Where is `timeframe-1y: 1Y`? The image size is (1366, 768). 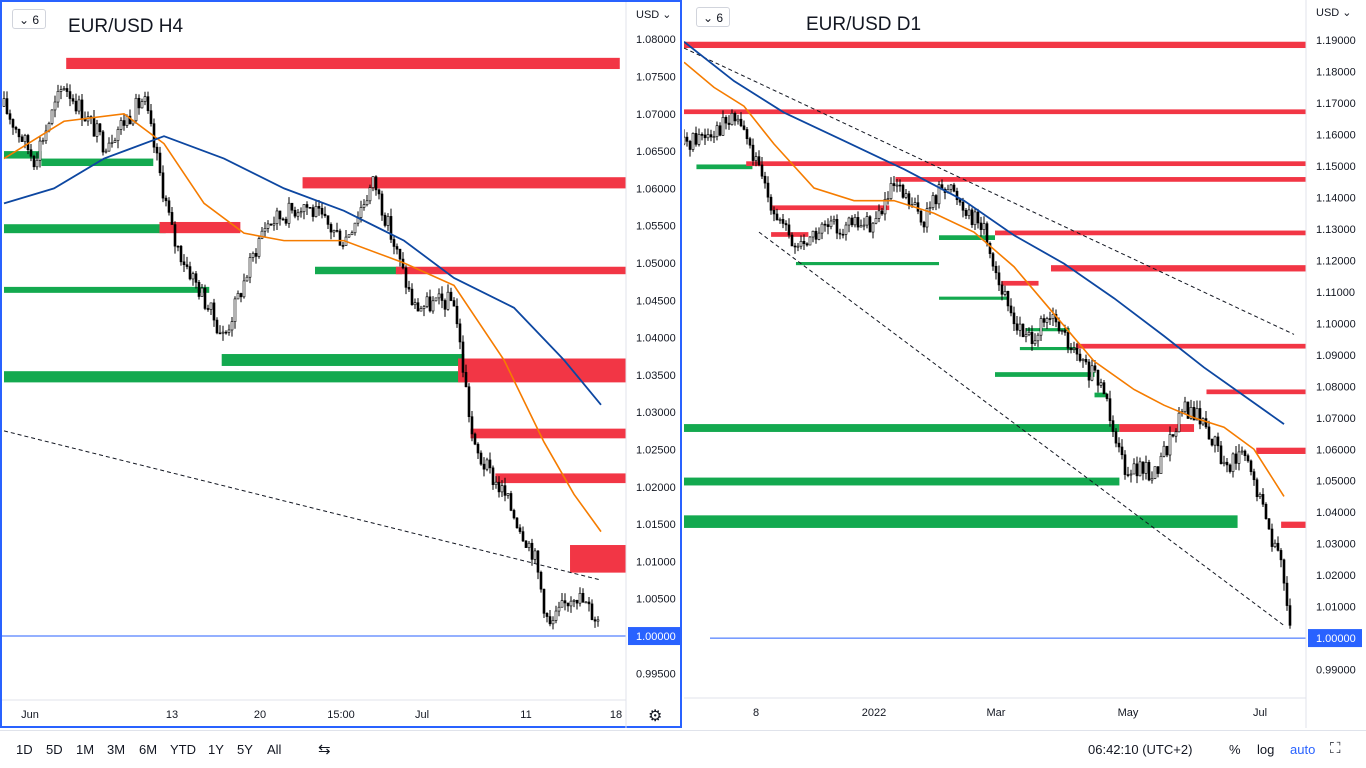 timeframe-1y: 1Y is located at coordinates (216, 749).